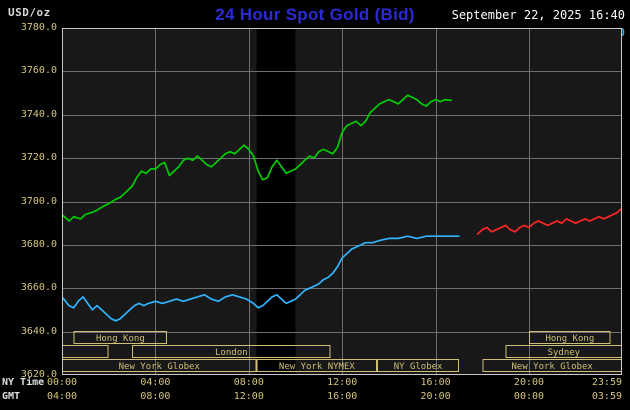  What do you see at coordinates (62, 396) in the screenshot?
I see `gmt-tick-label: 04:00` at bounding box center [62, 396].